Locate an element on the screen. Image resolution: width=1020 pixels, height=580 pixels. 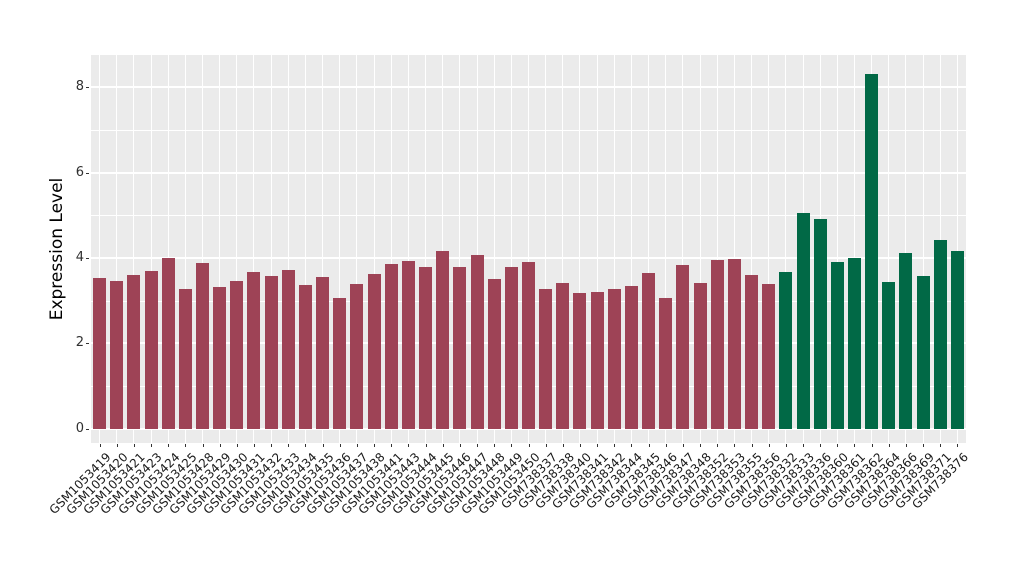
y-tick-label: 8 is located at coordinates (79, 87).